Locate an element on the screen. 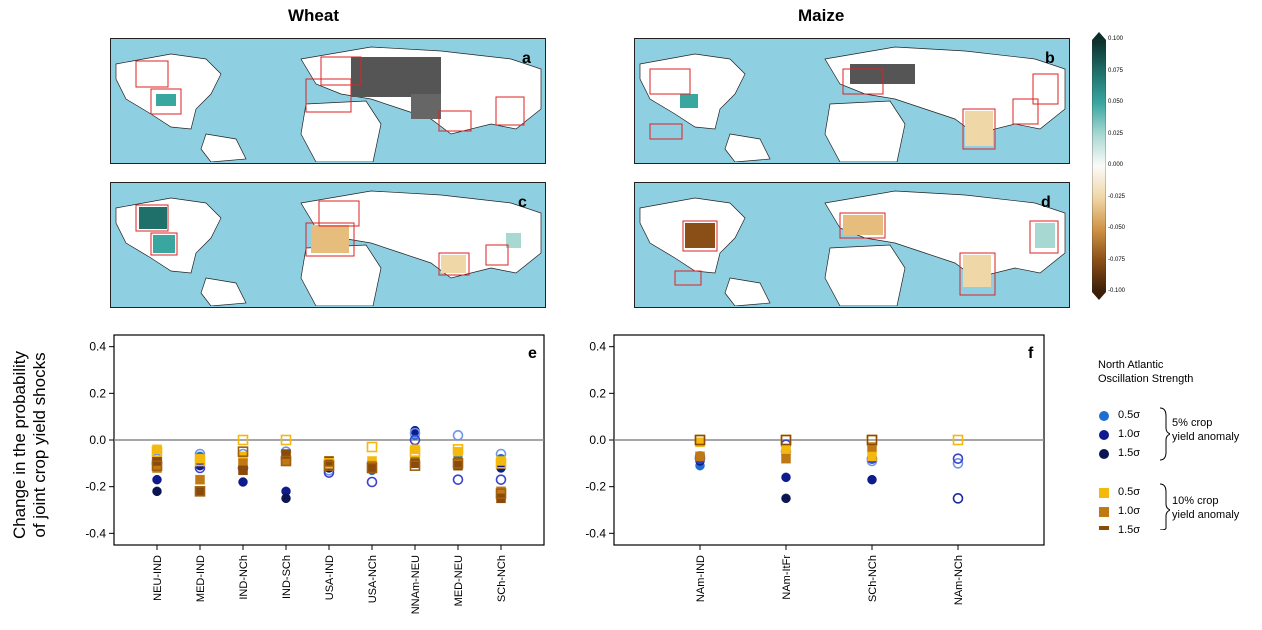 The height and width of the screenshot is (630, 1262). panel-label-f: f is located at coordinates (1031, 353).